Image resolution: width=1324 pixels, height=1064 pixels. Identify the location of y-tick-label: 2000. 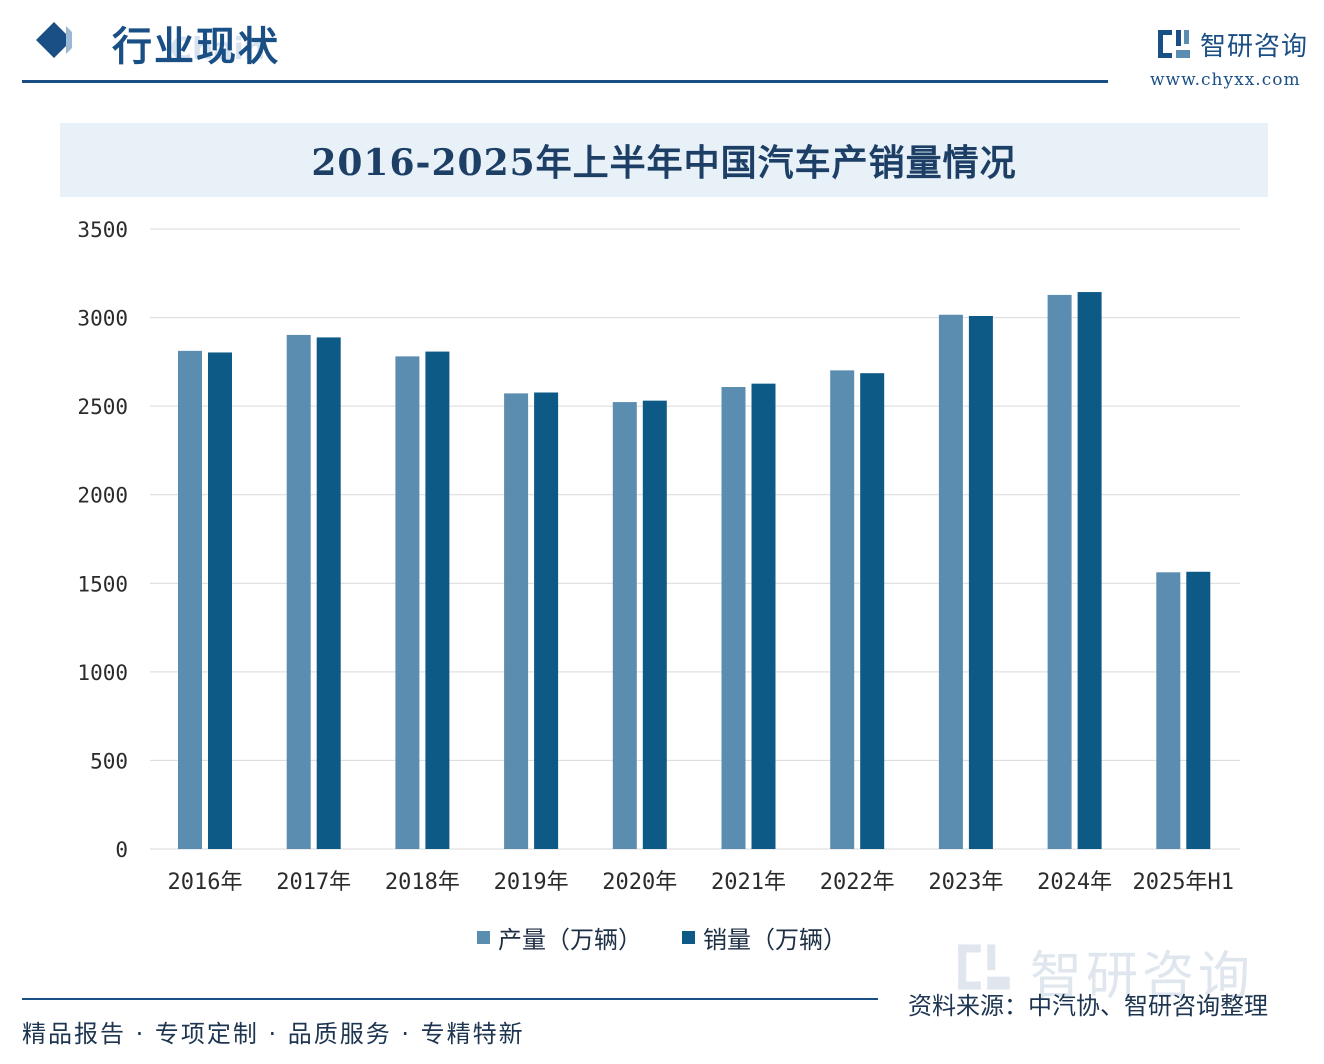
(102, 496).